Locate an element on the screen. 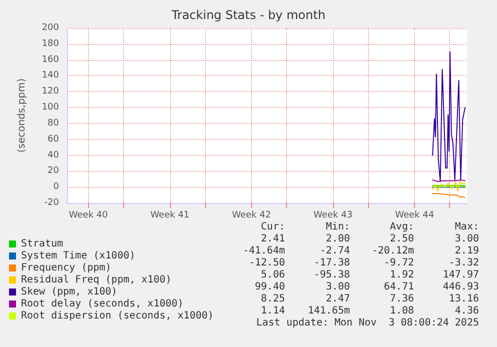  text: 2.50 is located at coordinates (402, 239).